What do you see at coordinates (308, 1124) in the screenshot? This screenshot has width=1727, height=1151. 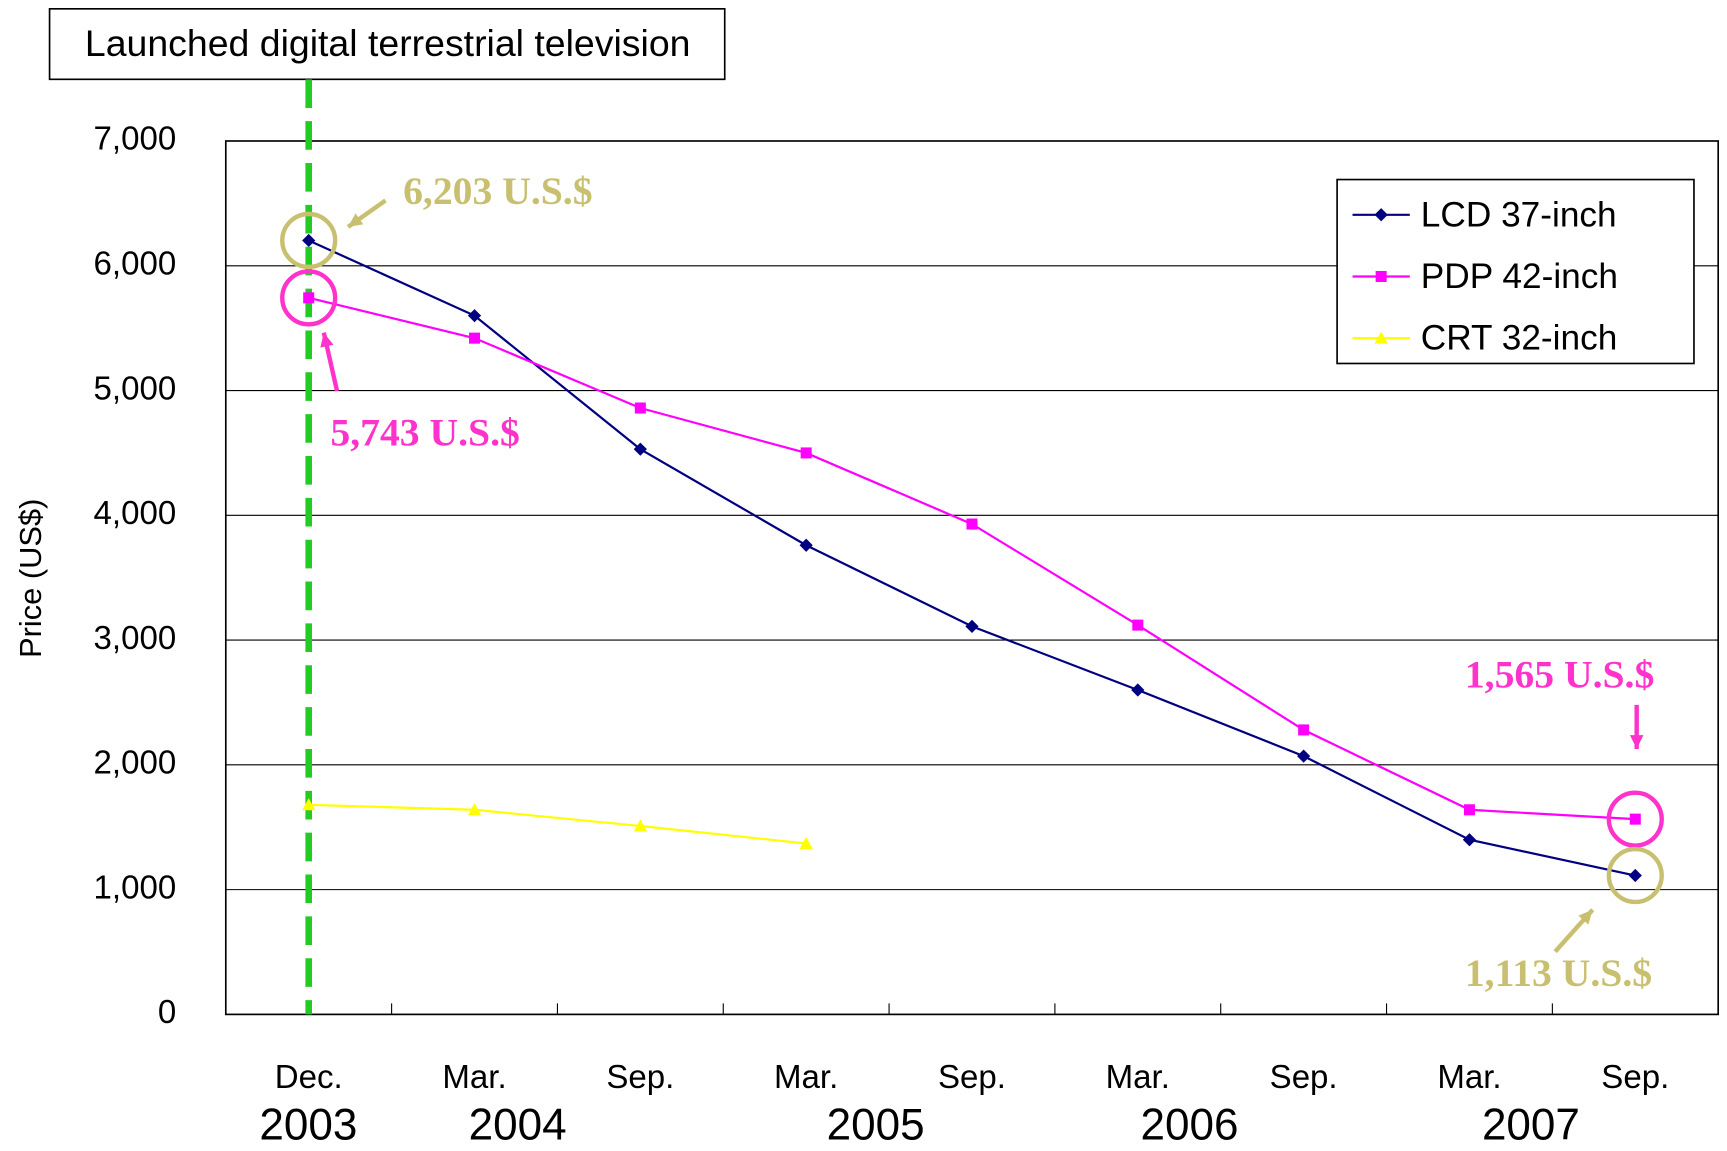 I see `year-label: 2003` at bounding box center [308, 1124].